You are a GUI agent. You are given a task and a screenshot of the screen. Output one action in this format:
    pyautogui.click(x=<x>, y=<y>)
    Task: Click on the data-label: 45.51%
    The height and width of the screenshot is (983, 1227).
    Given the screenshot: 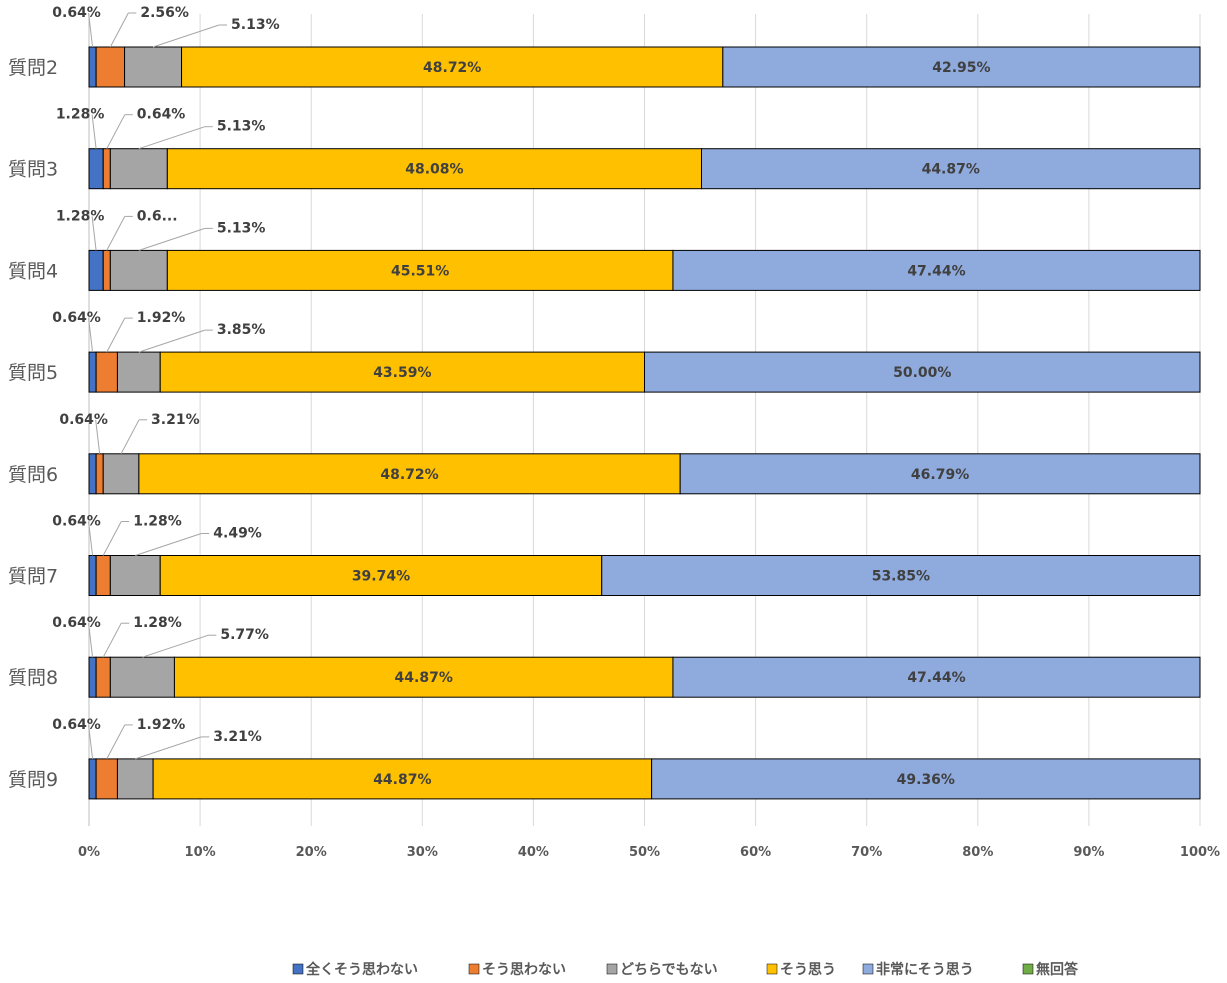 What is the action you would take?
    pyautogui.click(x=420, y=271)
    